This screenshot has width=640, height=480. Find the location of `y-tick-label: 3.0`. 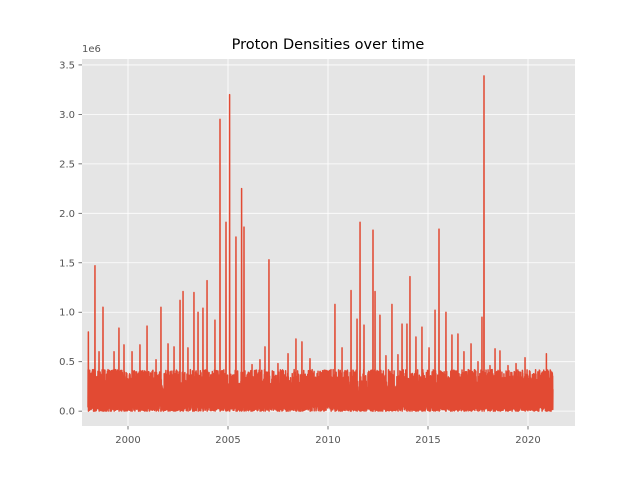

y-tick-label: 3.0 is located at coordinates (67, 115).